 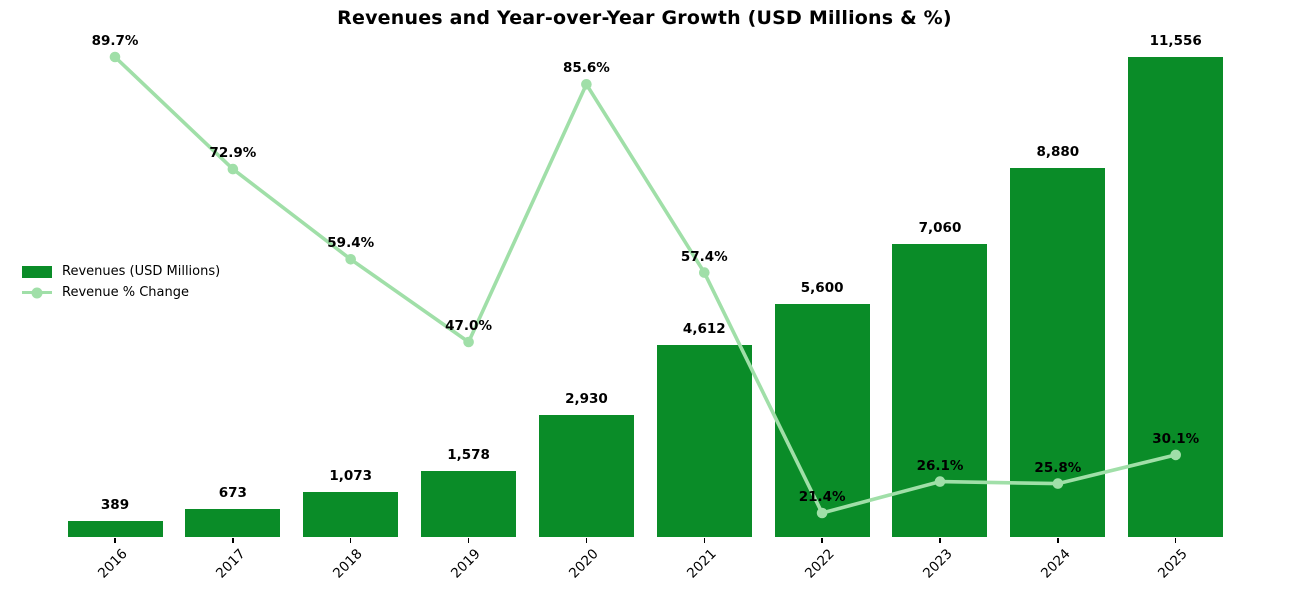 What do you see at coordinates (115, 540) in the screenshot?
I see `x-tick-2016` at bounding box center [115, 540].